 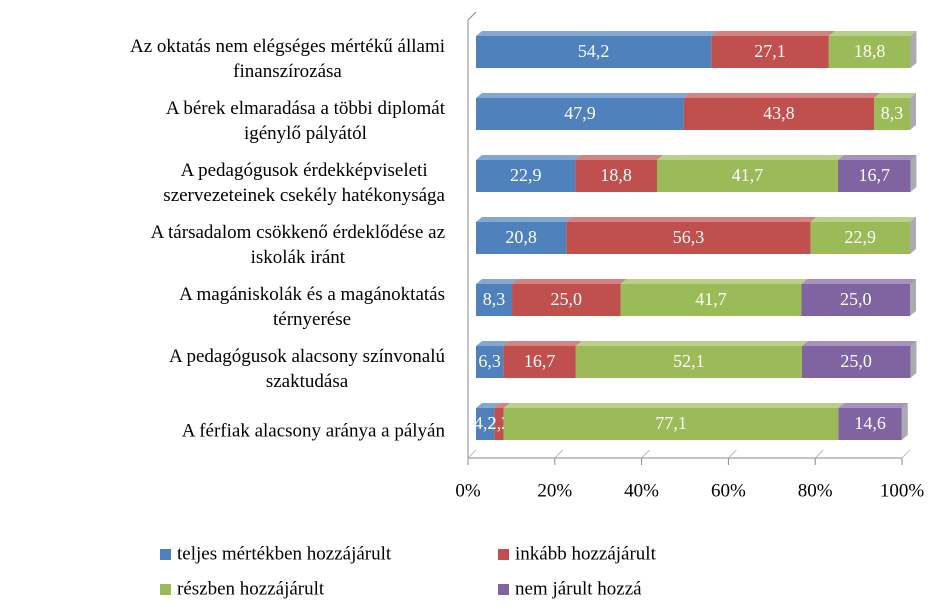 I want to click on data-label: 47,9, so click(x=580, y=113).